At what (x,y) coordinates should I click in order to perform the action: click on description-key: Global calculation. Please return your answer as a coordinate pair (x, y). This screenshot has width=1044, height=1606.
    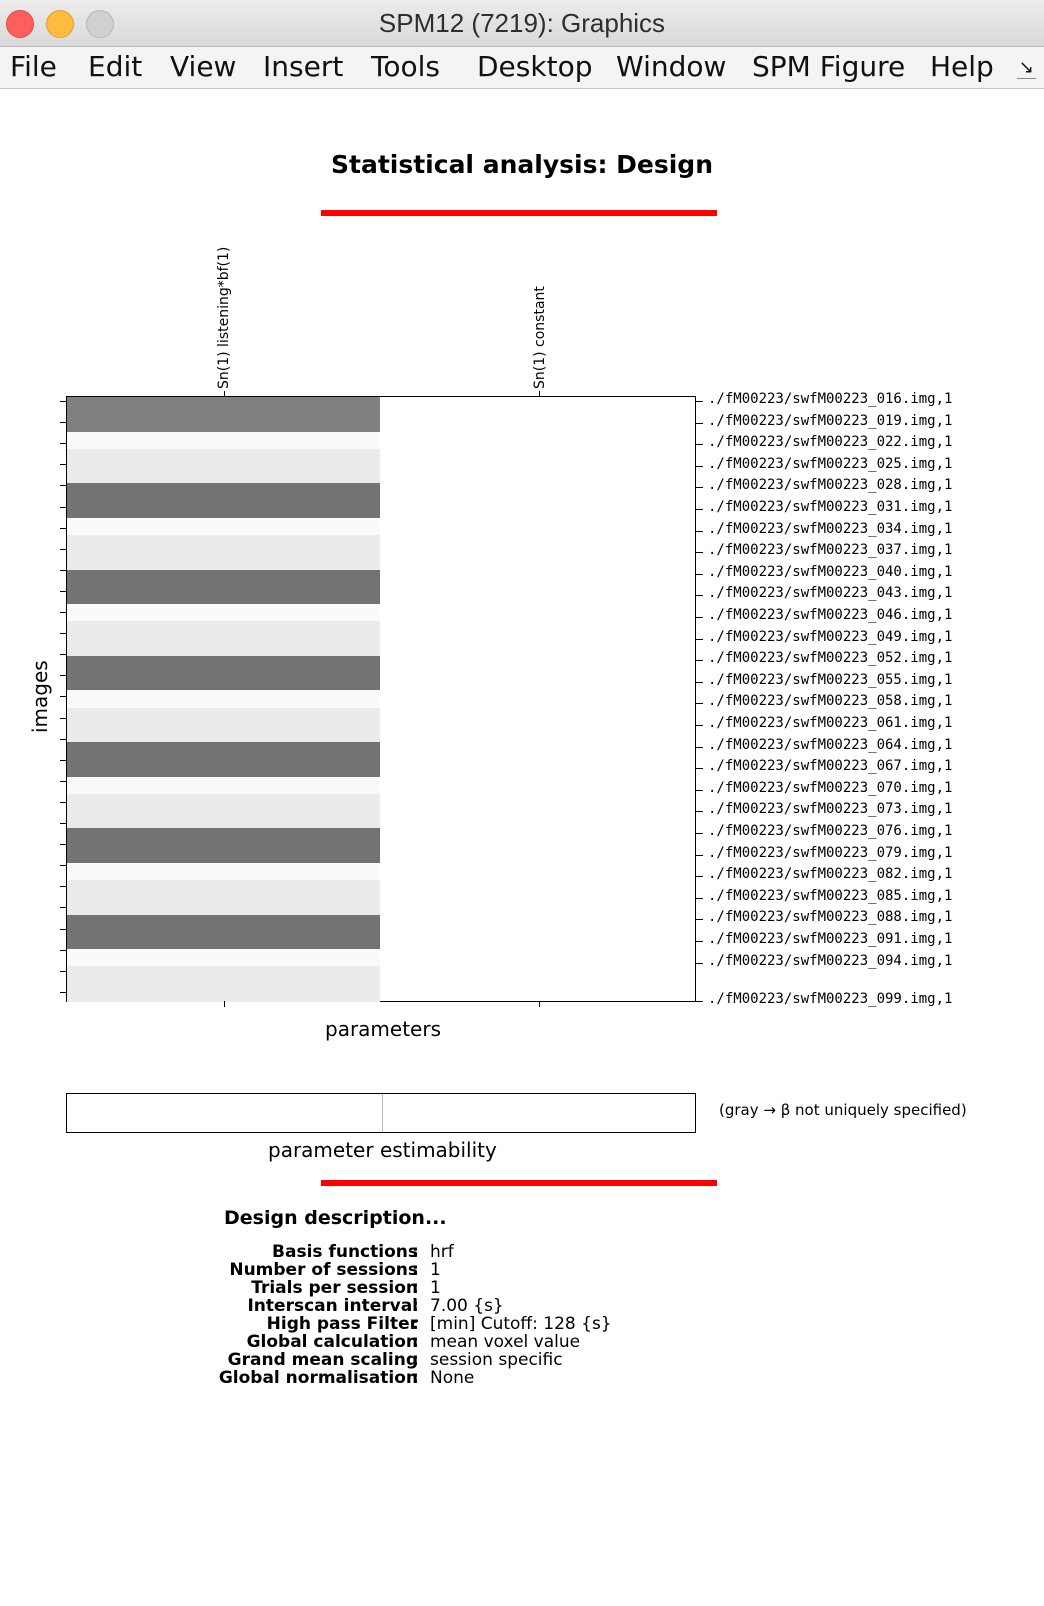
    Looking at the image, I should click on (332, 1342).